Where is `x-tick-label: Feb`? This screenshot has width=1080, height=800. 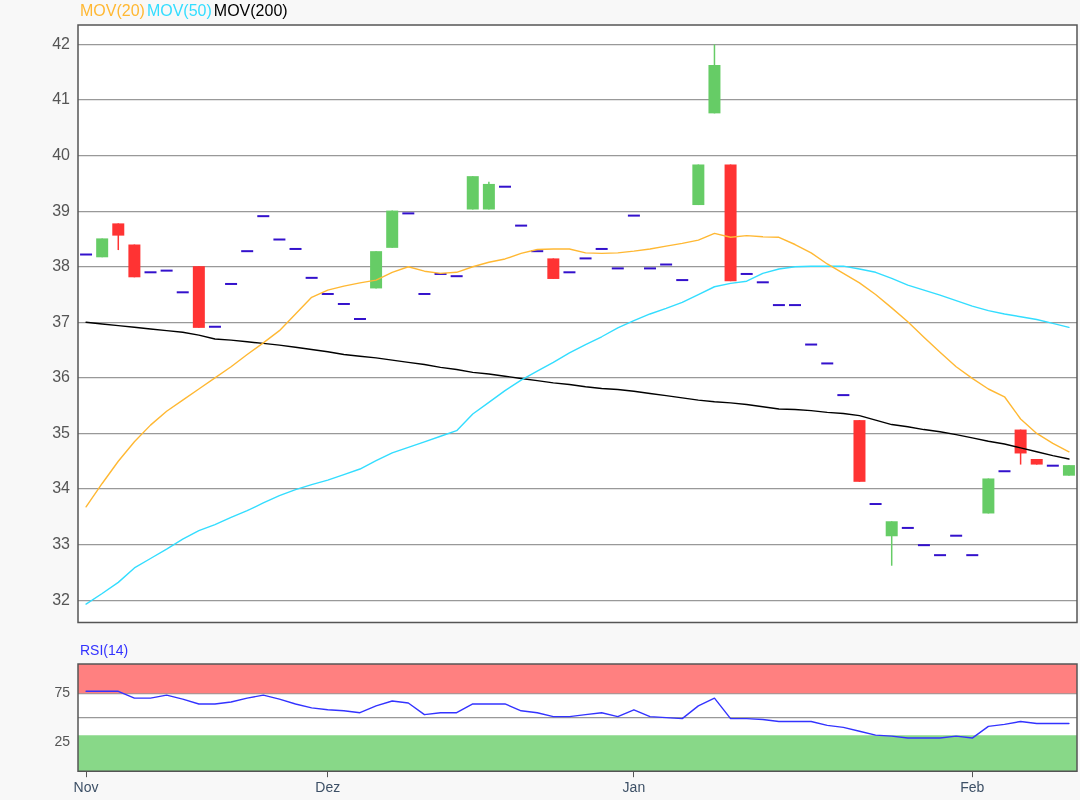 x-tick-label: Feb is located at coordinates (972, 787).